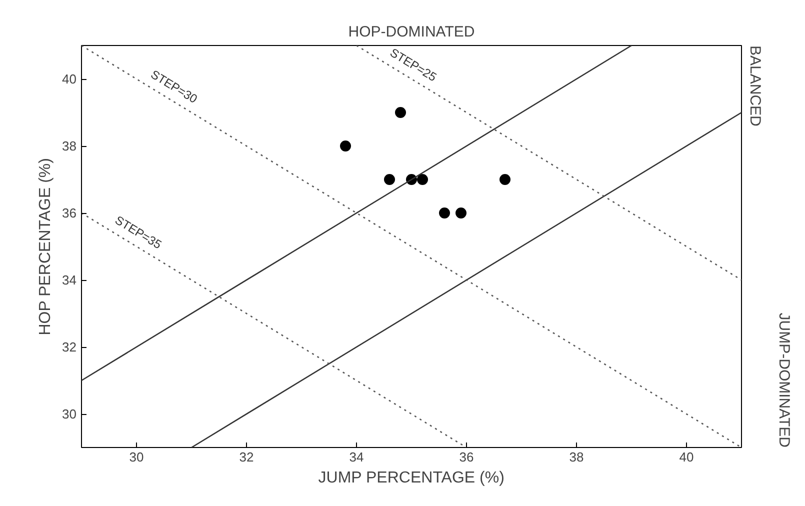 This screenshot has width=805, height=506. I want to click on x-tick-label: 32, so click(246, 457).